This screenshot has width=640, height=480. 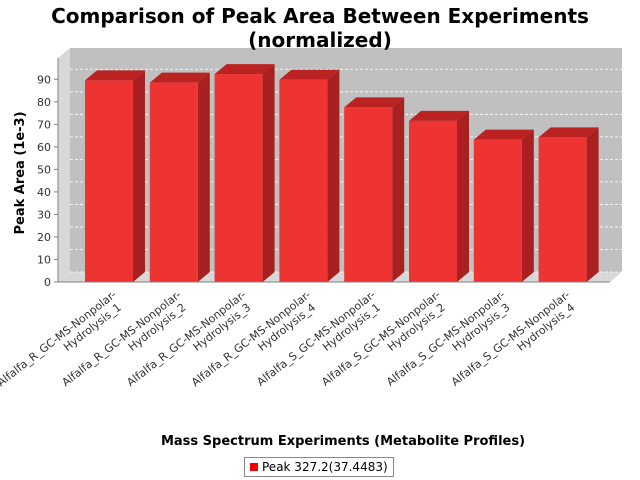 What do you see at coordinates (320, 40) in the screenshot?
I see `chart-title-line-2: (normalized)` at bounding box center [320, 40].